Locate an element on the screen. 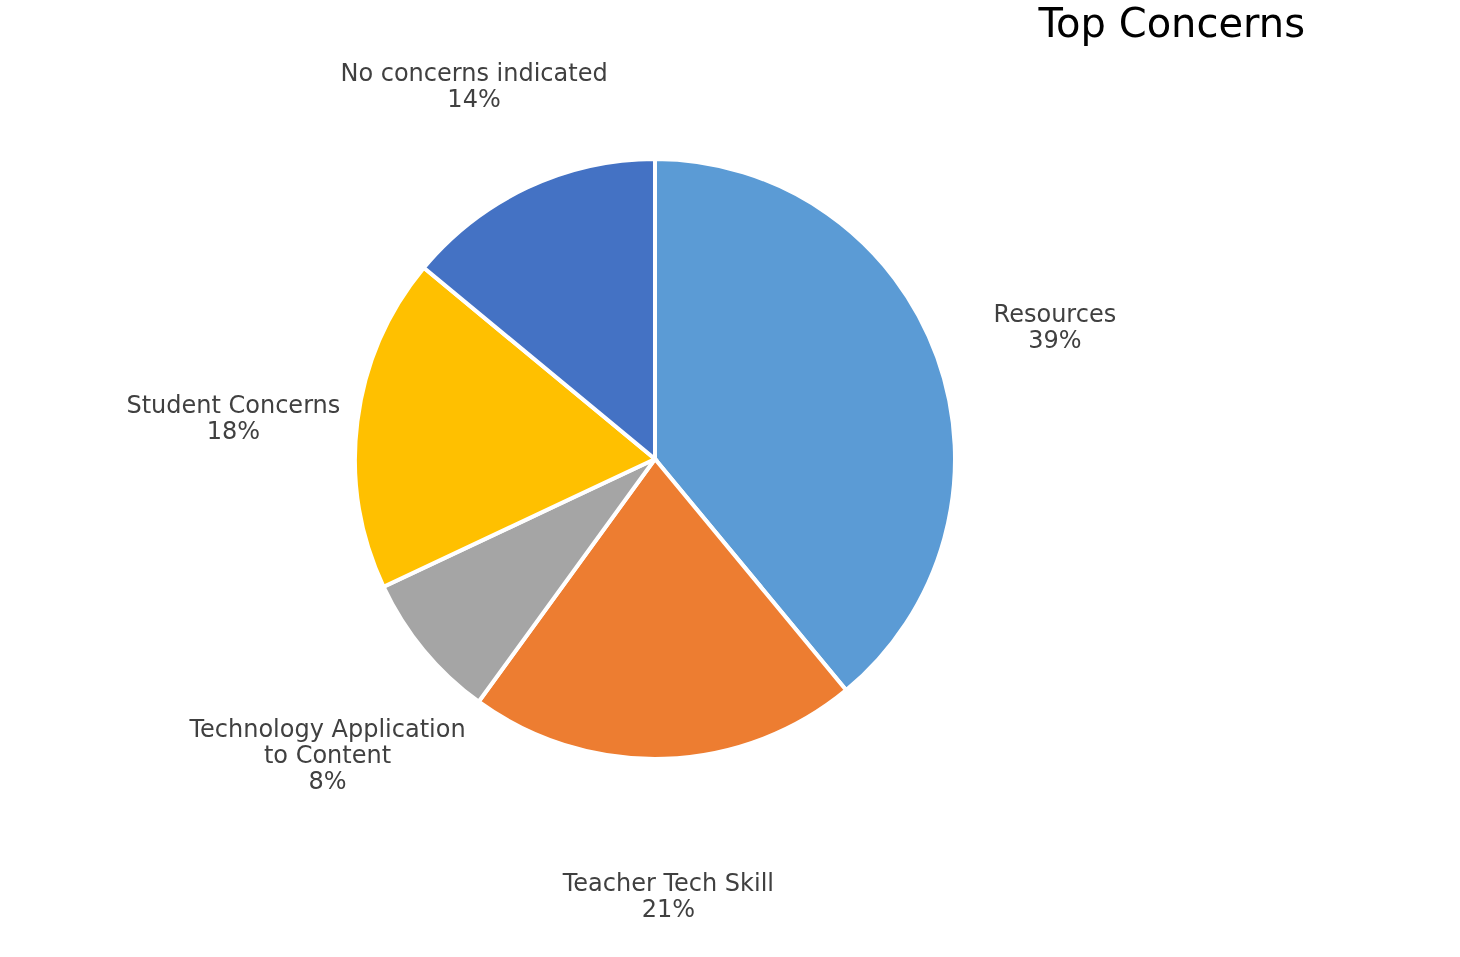 The width and height of the screenshot is (1460, 957). chart-title: Top Concerns is located at coordinates (1171, 23).